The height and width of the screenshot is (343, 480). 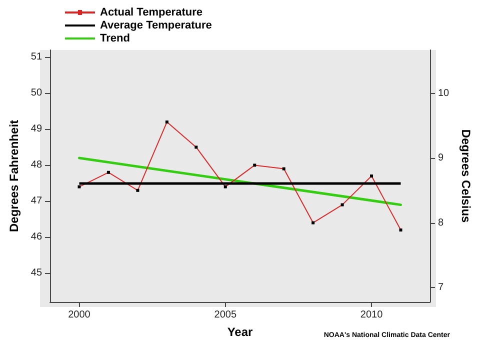 I want to click on y2-tick-label: 7, so click(x=441, y=288).